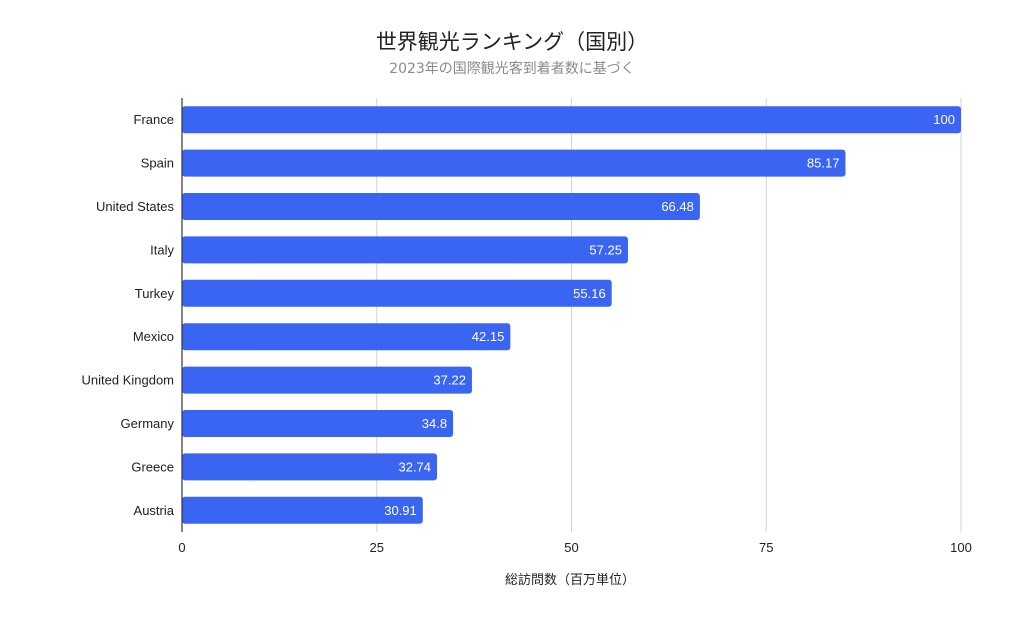 The image size is (1024, 619). What do you see at coordinates (154, 510) in the screenshot?
I see `category-label: Austria` at bounding box center [154, 510].